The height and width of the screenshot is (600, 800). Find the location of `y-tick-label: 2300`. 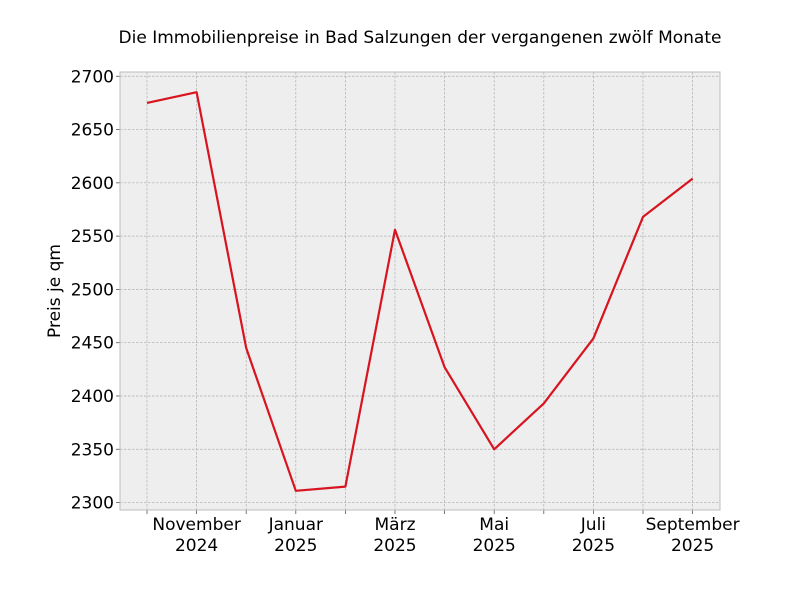

y-tick-label: 2300 is located at coordinates (92, 504).